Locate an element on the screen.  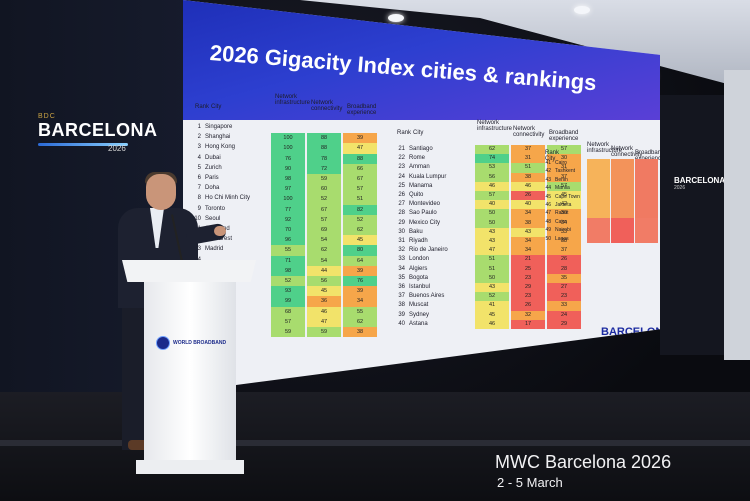
score-cell: 72 is located at coordinates (324, 168).